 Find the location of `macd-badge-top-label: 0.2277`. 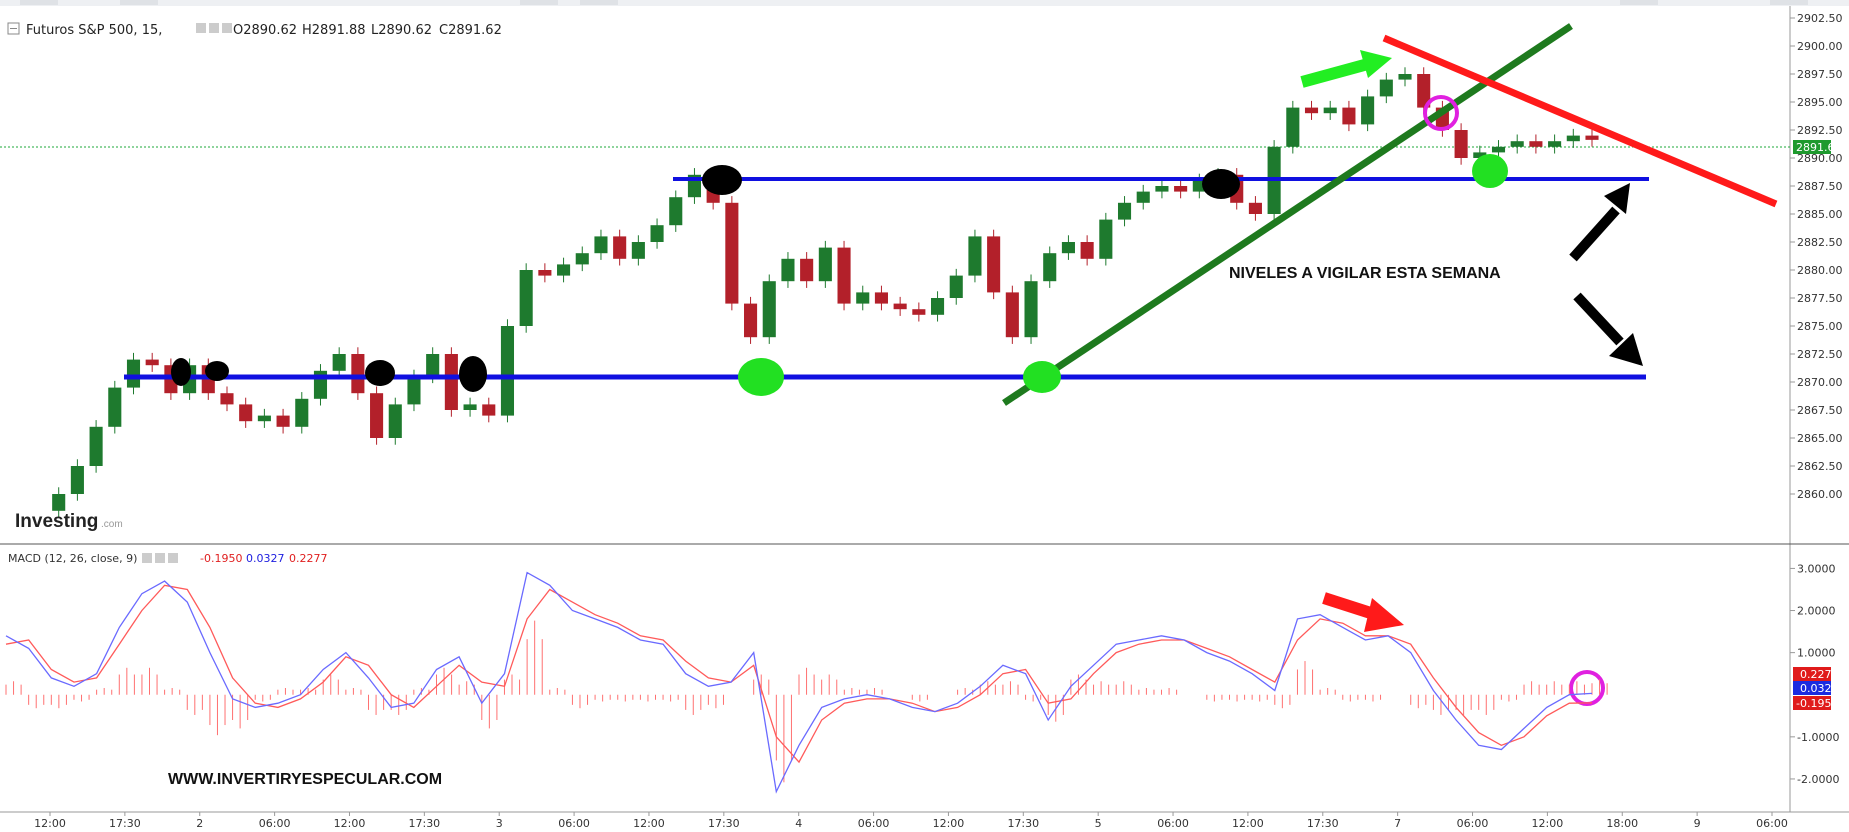

macd-badge-top-label: 0.2277 is located at coordinates (1819, 674).